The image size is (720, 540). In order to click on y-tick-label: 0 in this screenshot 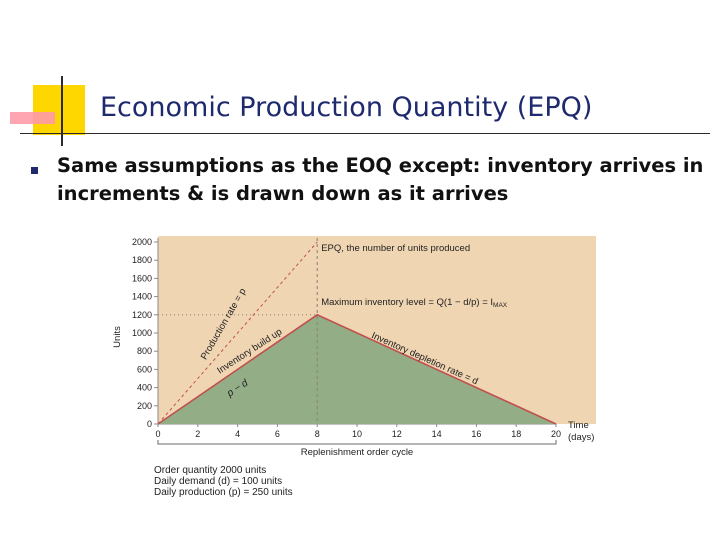, I will do `click(149, 424)`.